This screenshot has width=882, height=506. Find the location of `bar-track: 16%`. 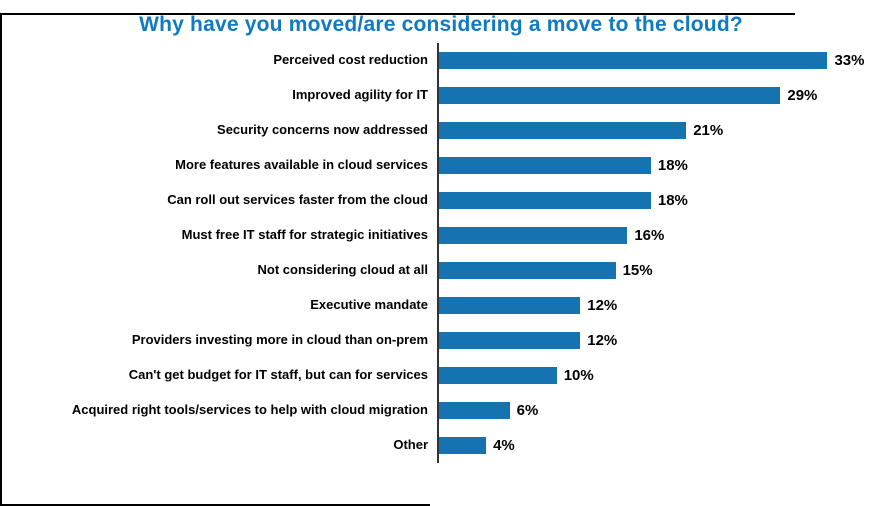

bar-track: 16% is located at coordinates (644, 235).